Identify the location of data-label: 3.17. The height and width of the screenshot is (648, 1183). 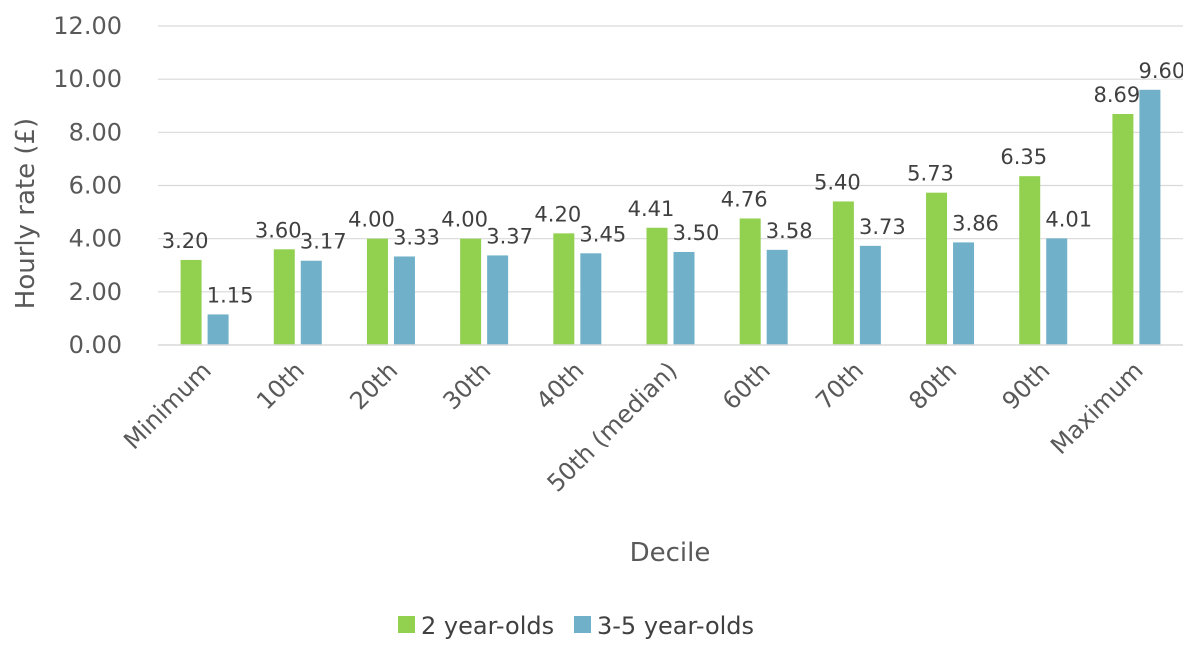
(323, 242).